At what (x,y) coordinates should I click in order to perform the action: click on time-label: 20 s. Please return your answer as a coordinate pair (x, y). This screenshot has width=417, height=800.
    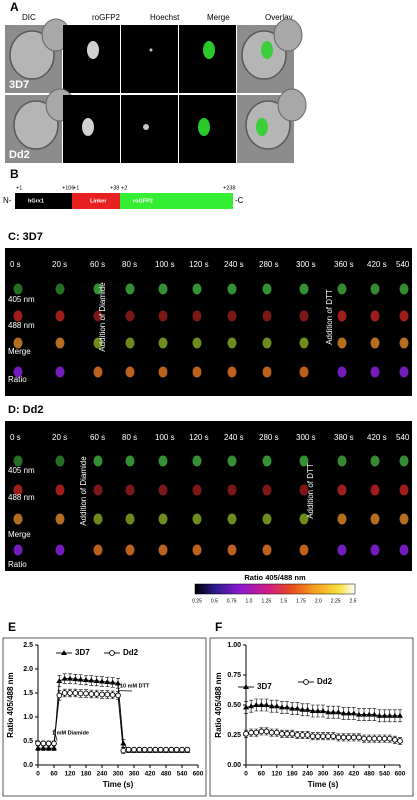
    Looking at the image, I should click on (59, 437).